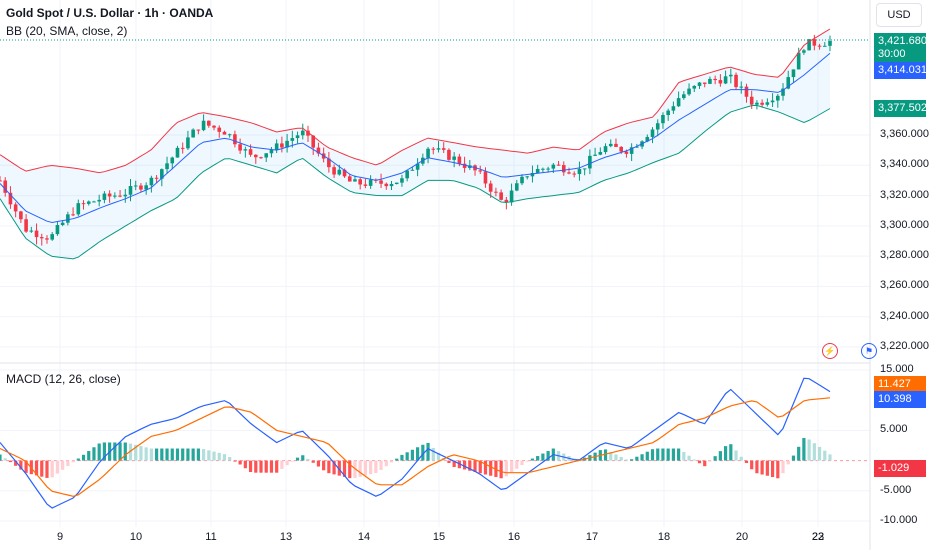 This screenshot has height=550, width=932. What do you see at coordinates (286, 537) in the screenshot?
I see `time-tick-label: 13` at bounding box center [286, 537].